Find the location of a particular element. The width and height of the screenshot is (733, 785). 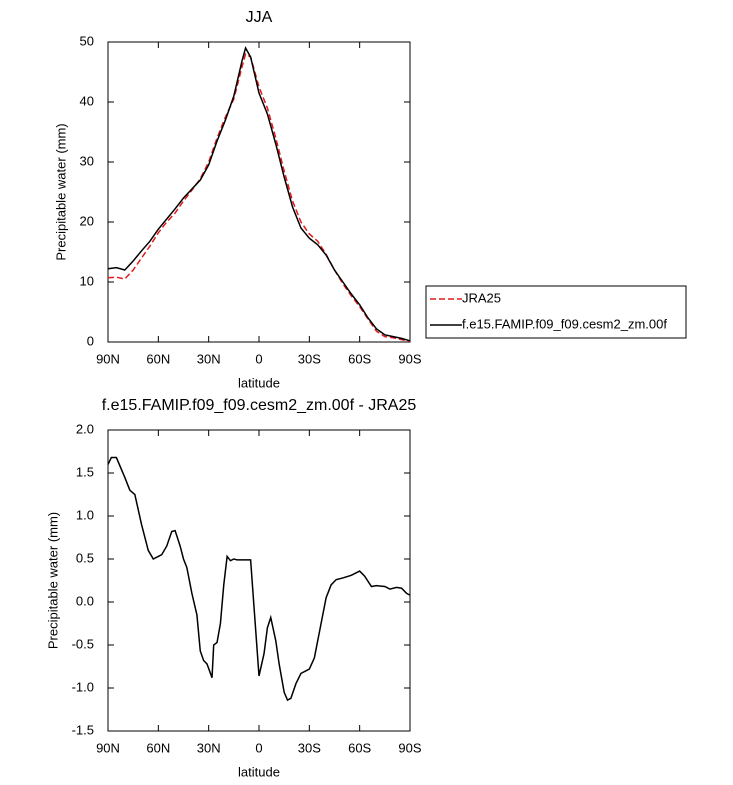

y-tick-label: 0.0 is located at coordinates (85, 600).